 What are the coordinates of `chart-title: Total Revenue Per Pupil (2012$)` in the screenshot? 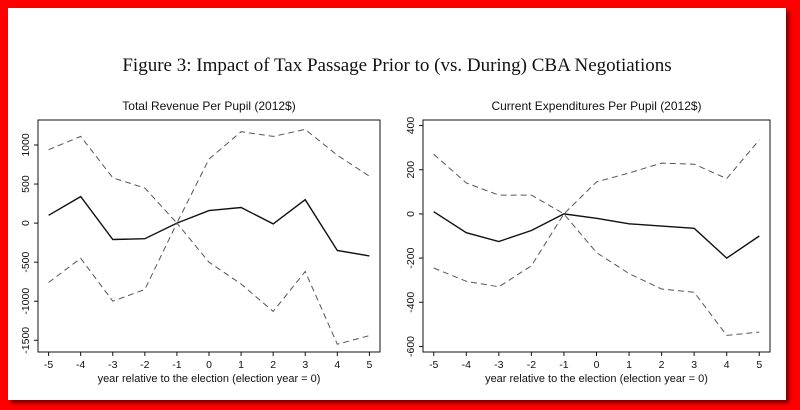 It's located at (208, 106).